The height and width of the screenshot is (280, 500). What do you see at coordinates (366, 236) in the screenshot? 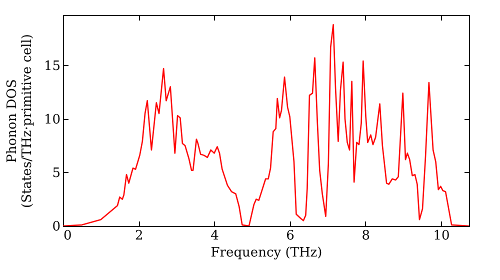
I see `x-tick-label: 8` at bounding box center [366, 236].